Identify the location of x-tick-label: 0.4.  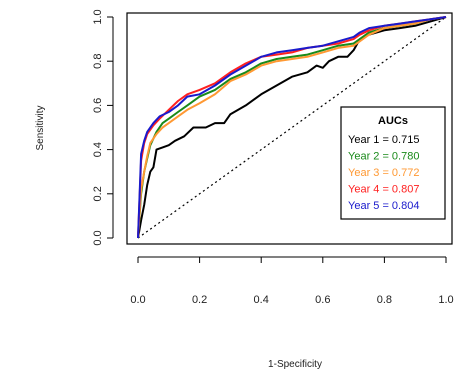
(261, 300).